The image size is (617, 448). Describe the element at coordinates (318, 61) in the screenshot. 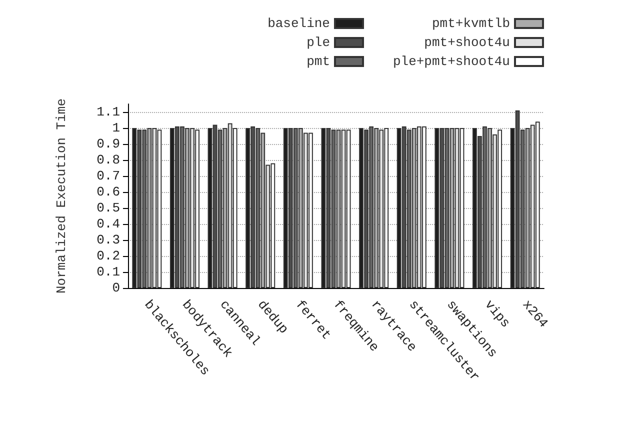

I see `legend-label: pmt` at that location.